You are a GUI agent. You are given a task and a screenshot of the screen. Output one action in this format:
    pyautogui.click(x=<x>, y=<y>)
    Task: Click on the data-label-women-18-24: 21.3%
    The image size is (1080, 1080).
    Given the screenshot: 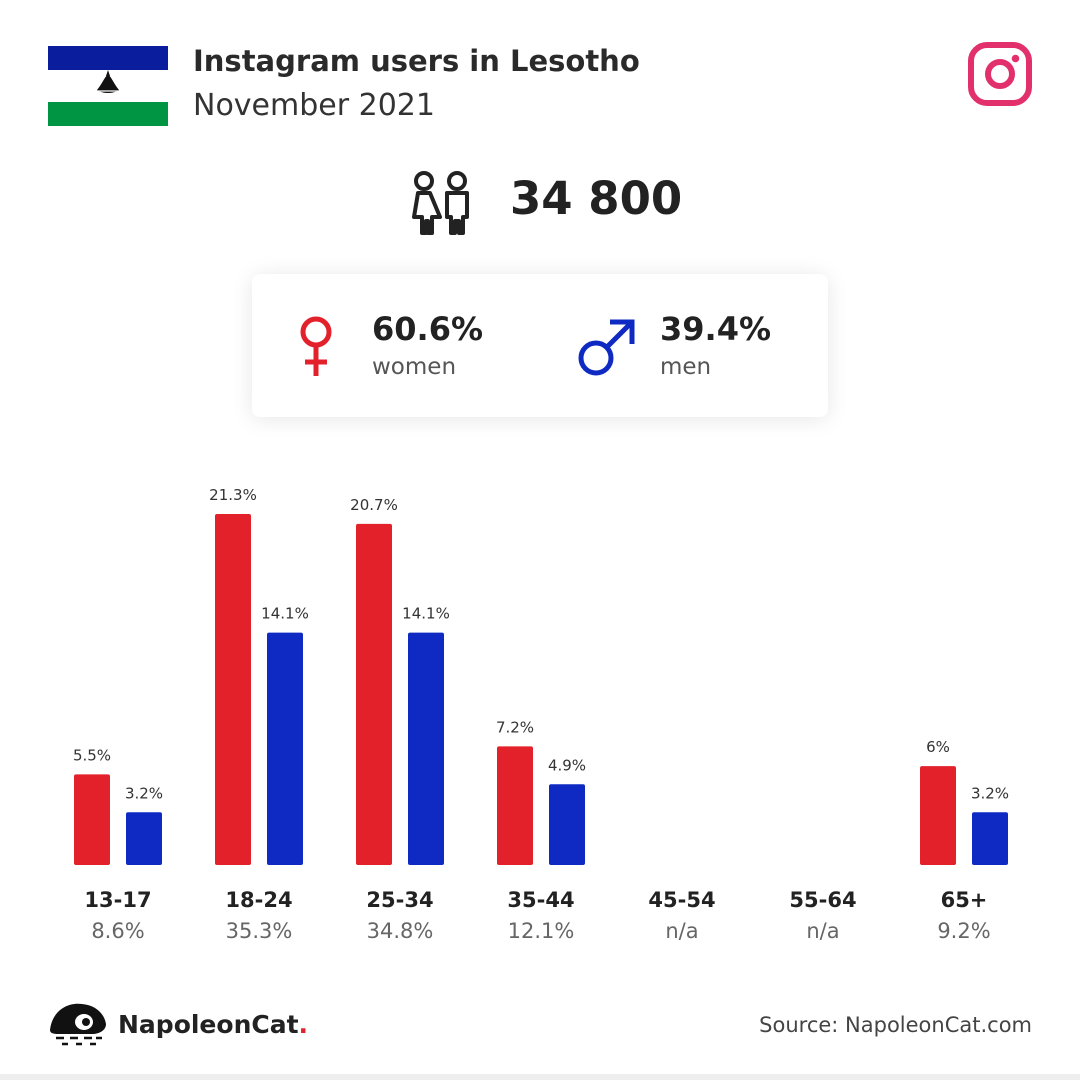 What is the action you would take?
    pyautogui.click(x=233, y=495)
    